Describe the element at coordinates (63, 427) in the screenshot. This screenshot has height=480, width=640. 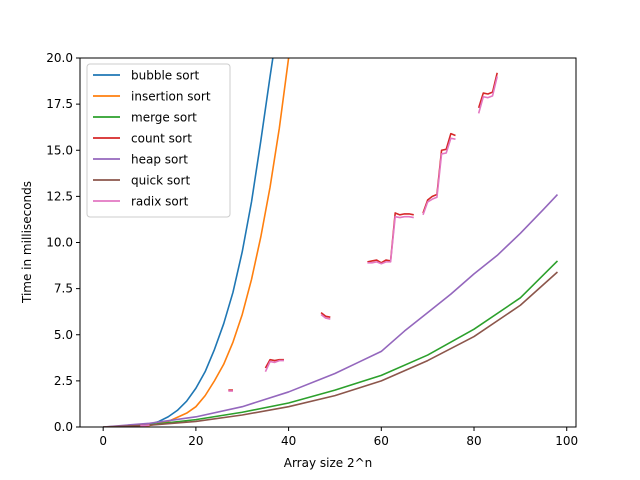
I see `y-tick-label: 0.0` at that location.